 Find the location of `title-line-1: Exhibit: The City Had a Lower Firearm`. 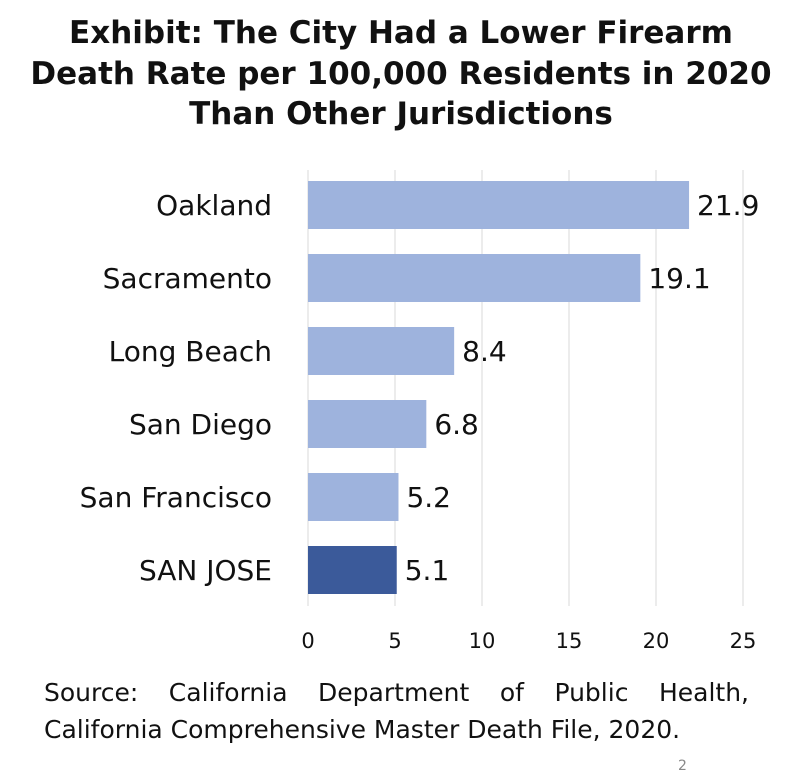

title-line-1: Exhibit: The City Had a Lower Firearm is located at coordinates (401, 33).